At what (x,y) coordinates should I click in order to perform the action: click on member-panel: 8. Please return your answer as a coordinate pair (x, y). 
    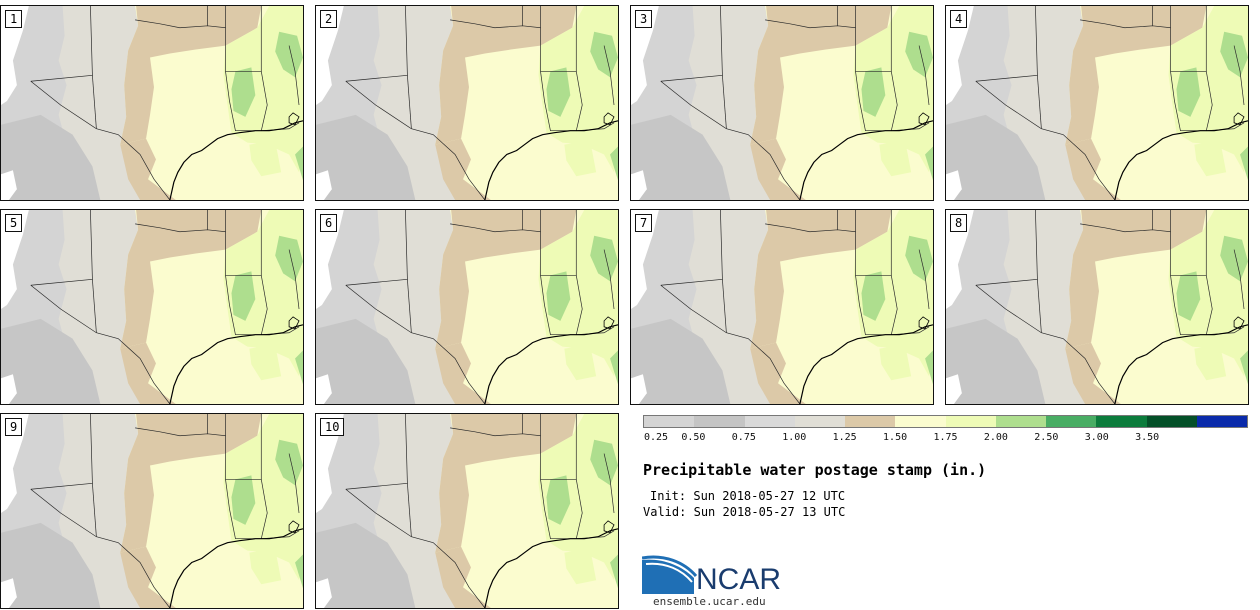
    Looking at the image, I should click on (1097, 307).